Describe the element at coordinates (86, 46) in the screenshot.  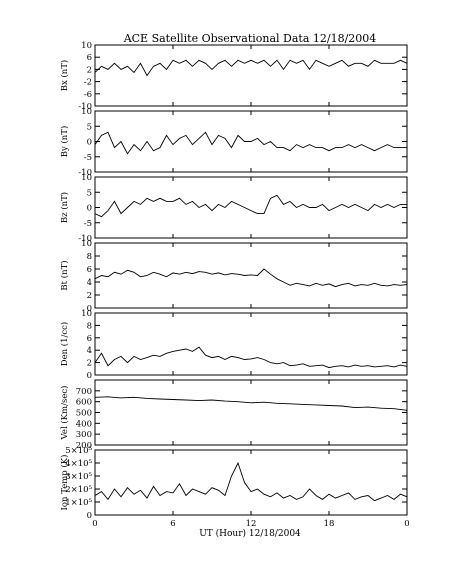
I see `panel-bx-ytick-label: 10` at that location.